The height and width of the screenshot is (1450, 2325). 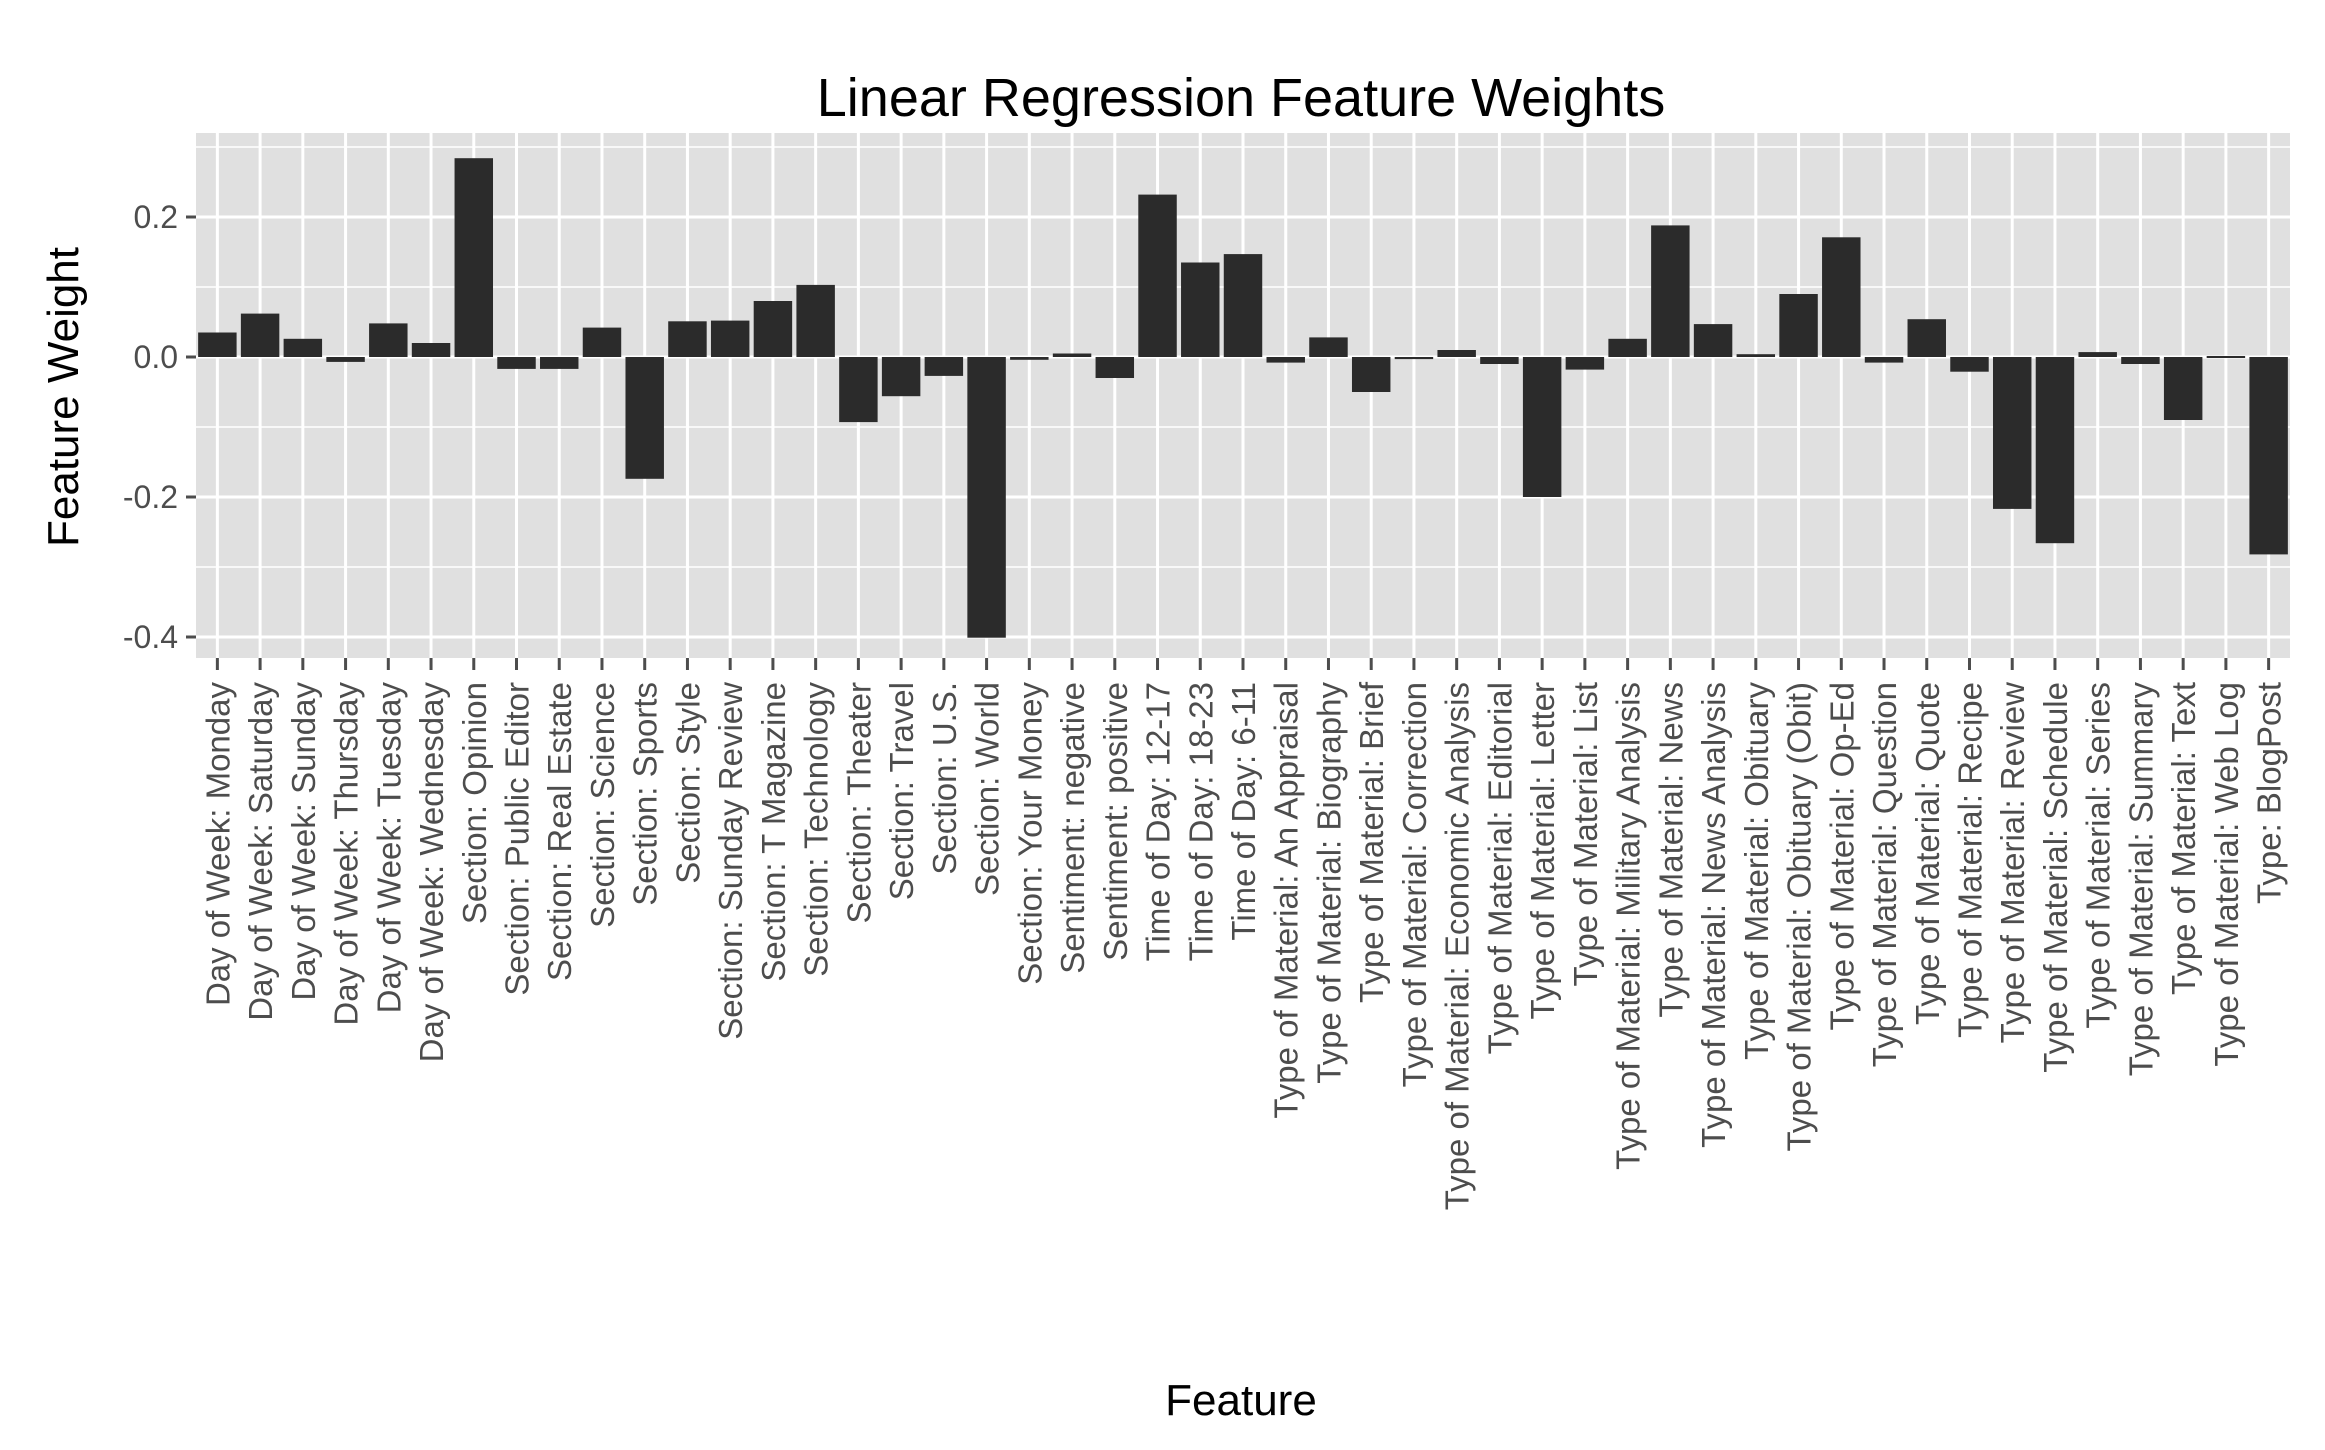 I want to click on x-tick-label: Section: Your Money, so click(x=1029, y=833).